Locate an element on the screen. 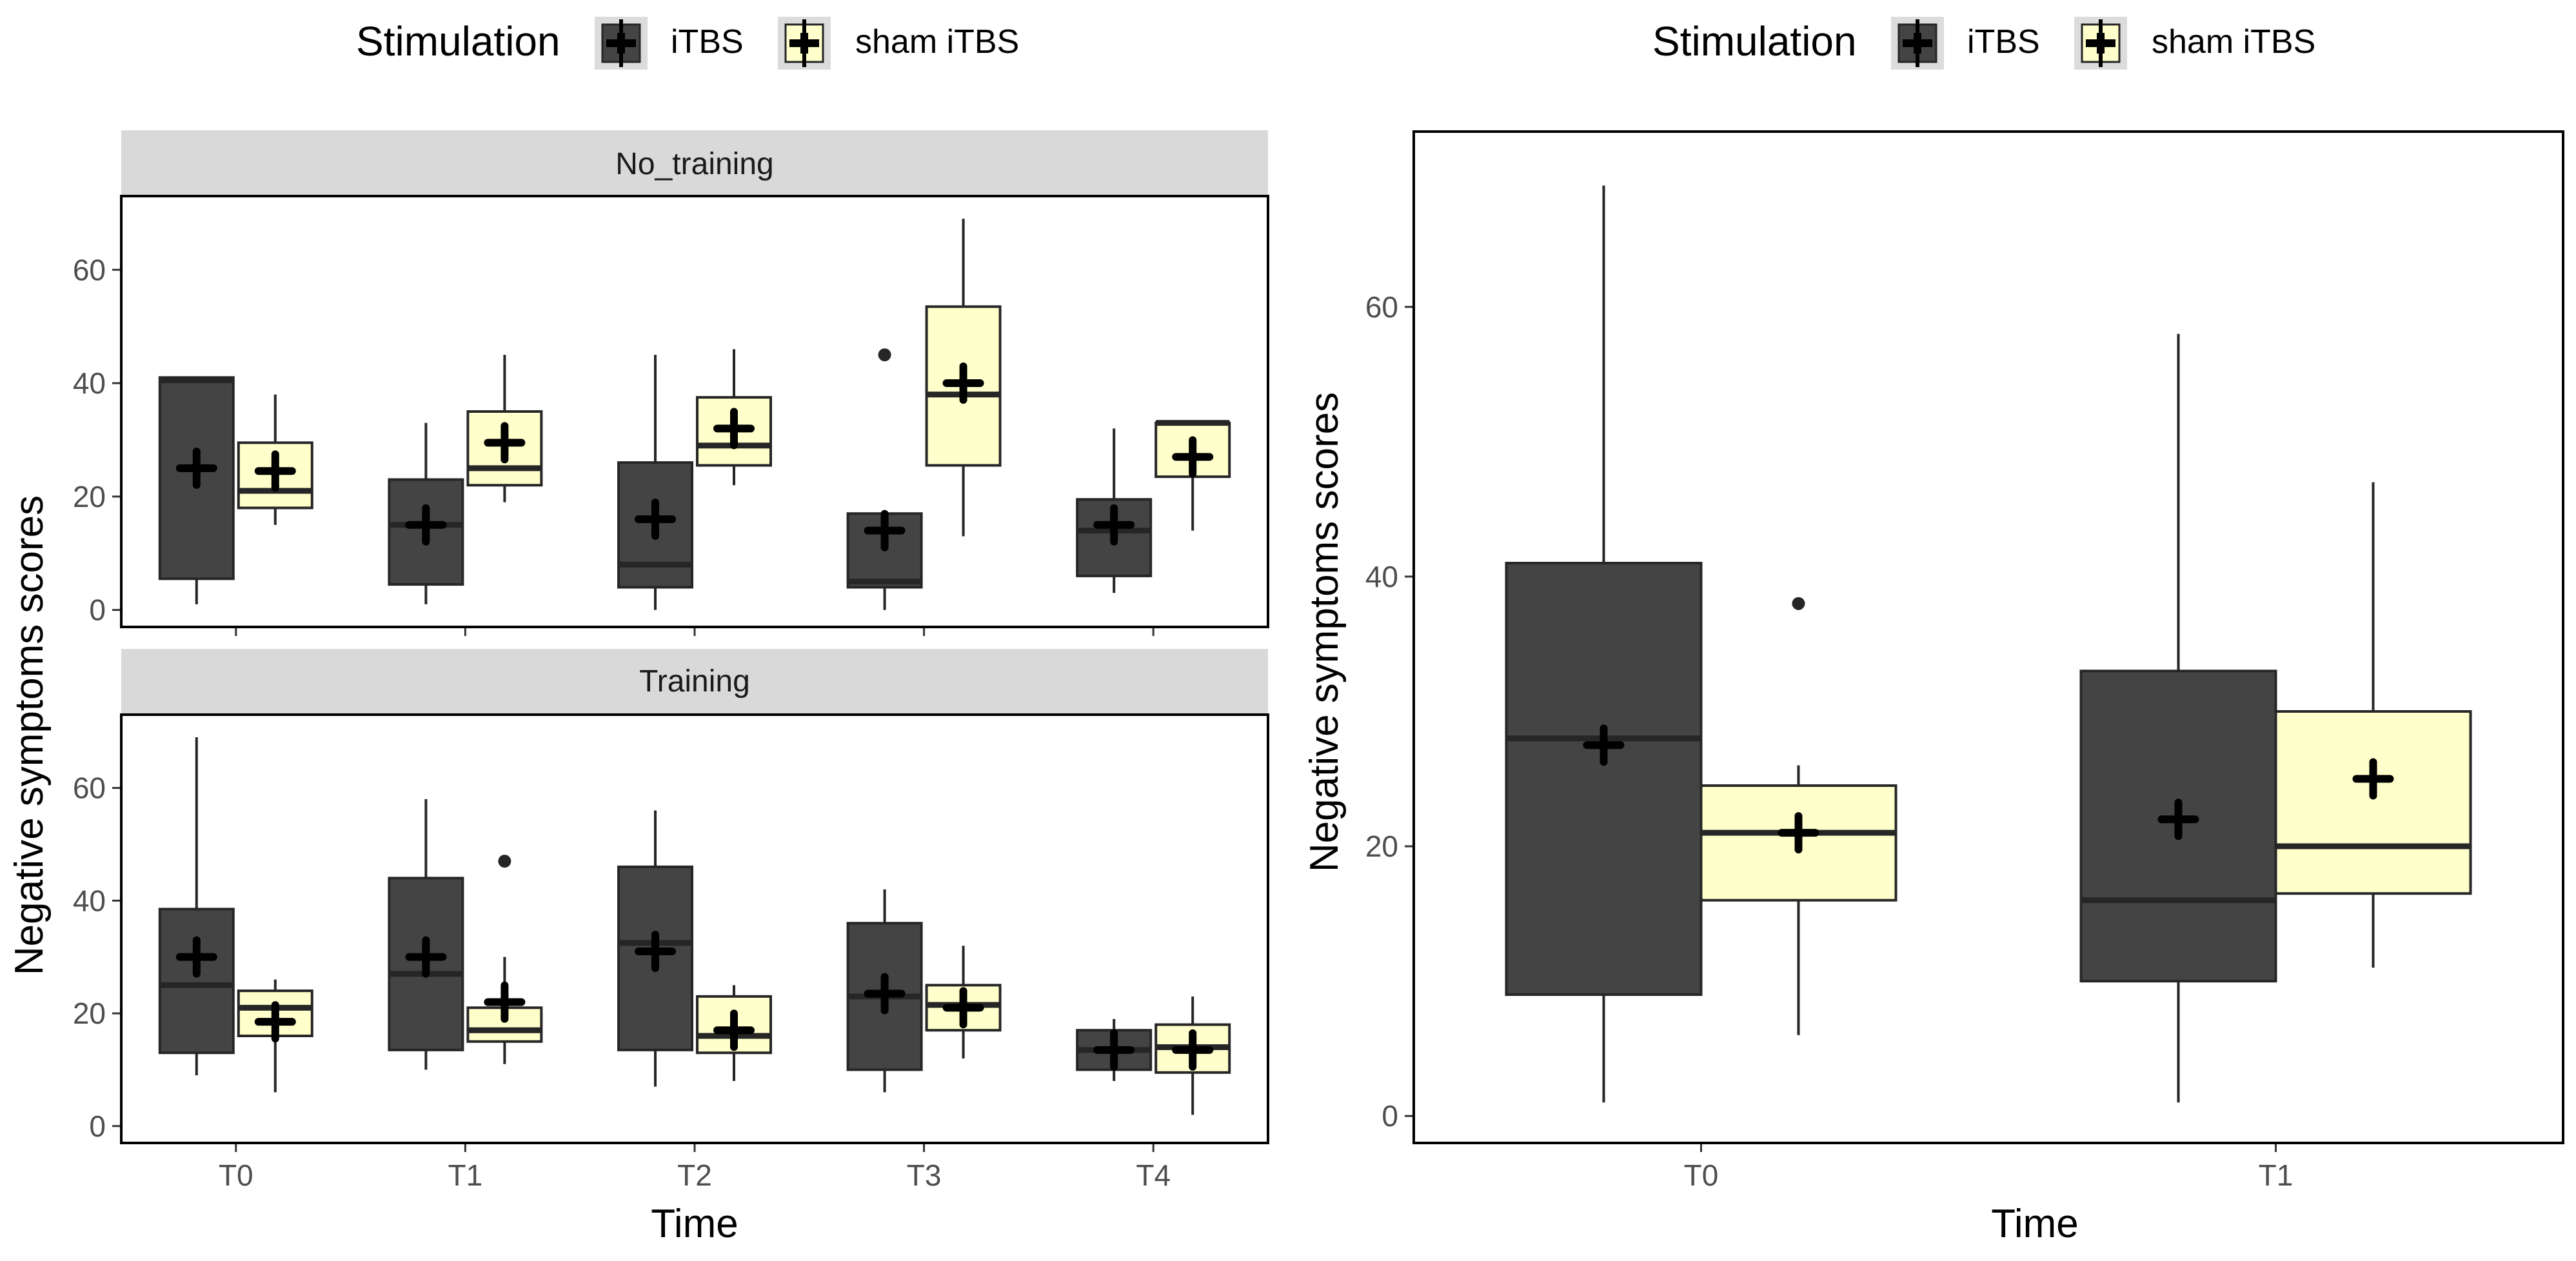  x-axis-title-right: Time is located at coordinates (2035, 1224).